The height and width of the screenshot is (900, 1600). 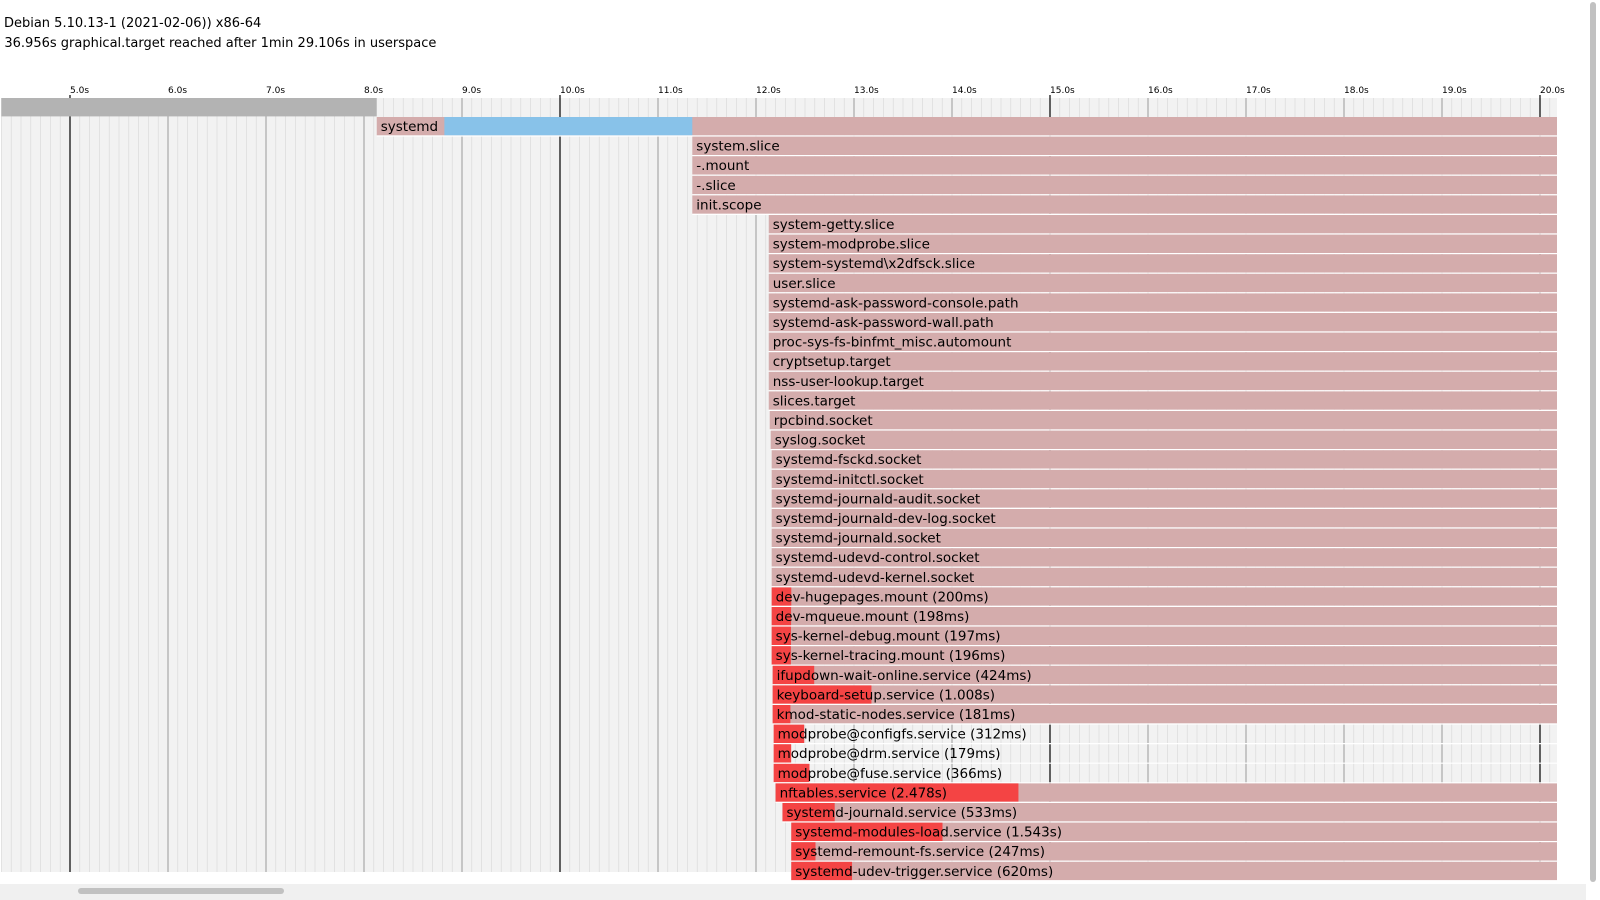 I want to click on unit-label: systemd-initctl.socket, so click(x=850, y=480).